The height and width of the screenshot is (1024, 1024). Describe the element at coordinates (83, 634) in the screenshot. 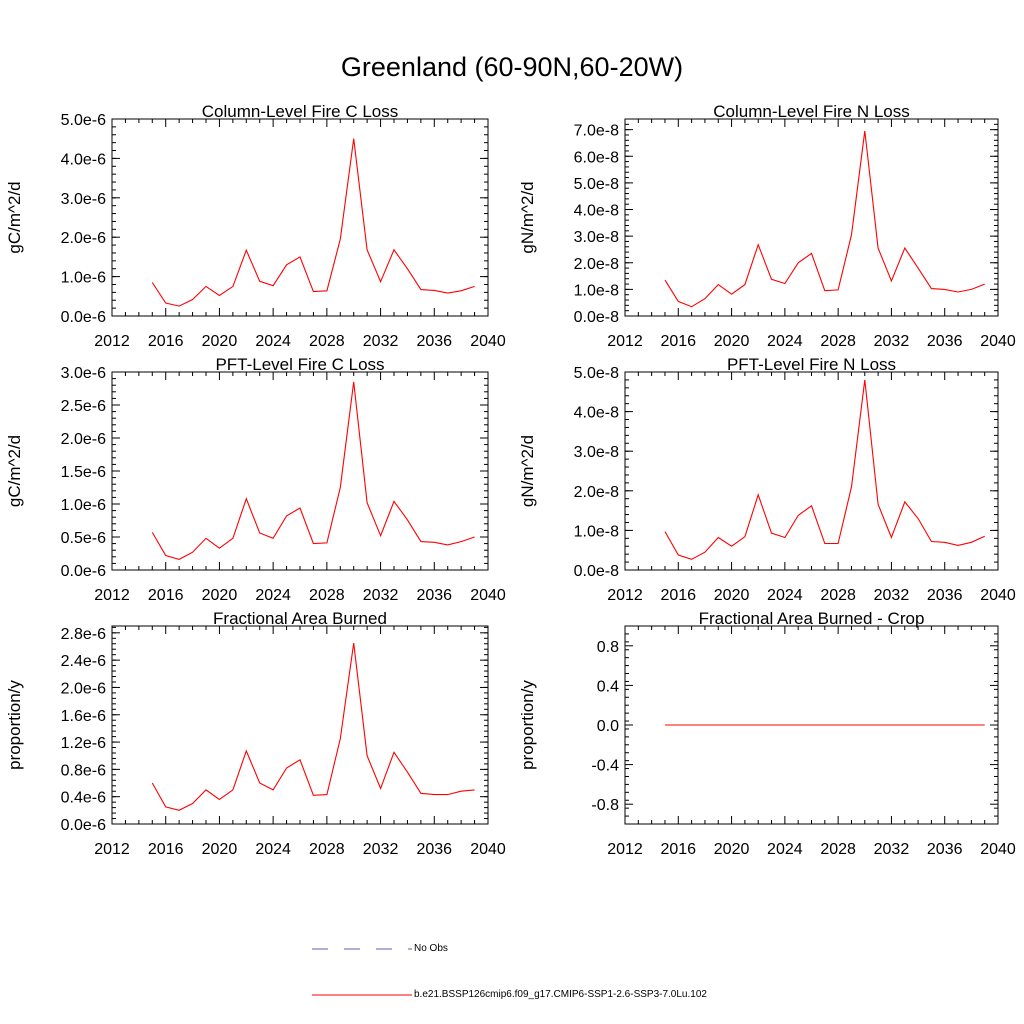

I see `y-tick-label: 2.8e-6` at that location.